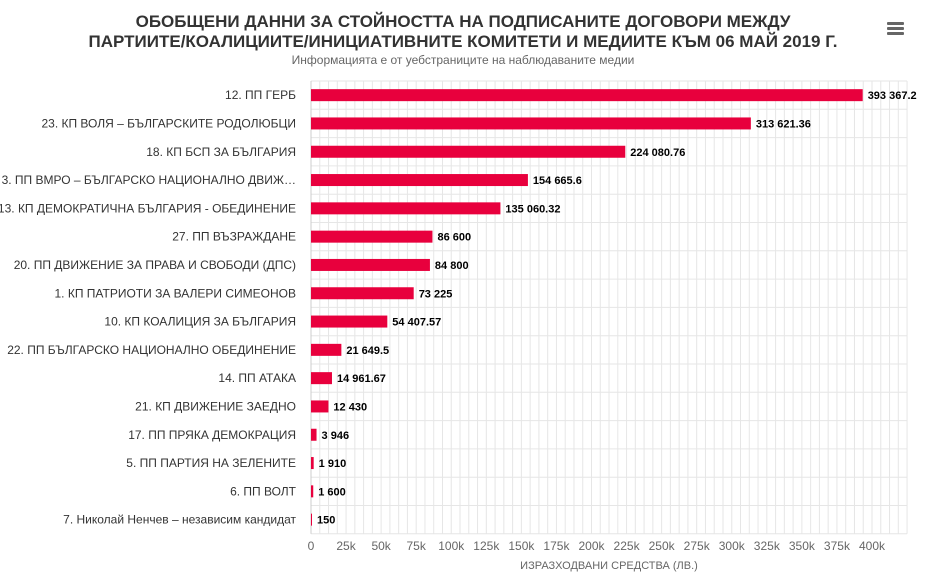 The height and width of the screenshot is (577, 926). I want to click on data-label: 54 407.57, so click(416, 323).